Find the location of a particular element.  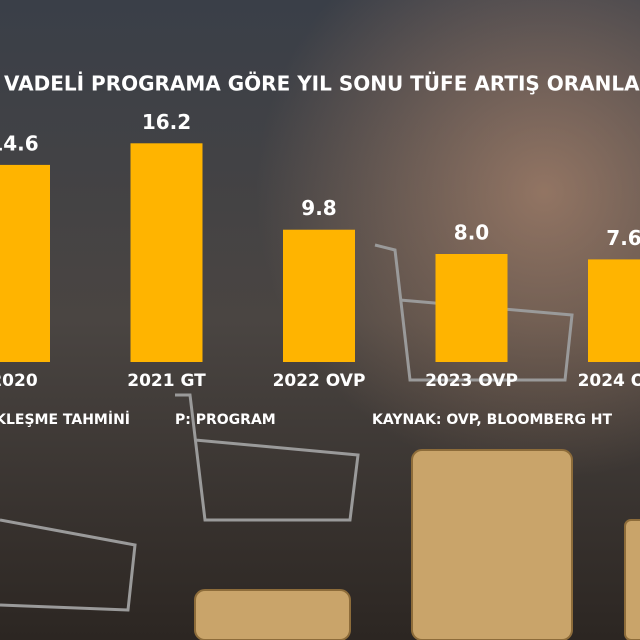

value-label: 7.6 is located at coordinates (623, 238).